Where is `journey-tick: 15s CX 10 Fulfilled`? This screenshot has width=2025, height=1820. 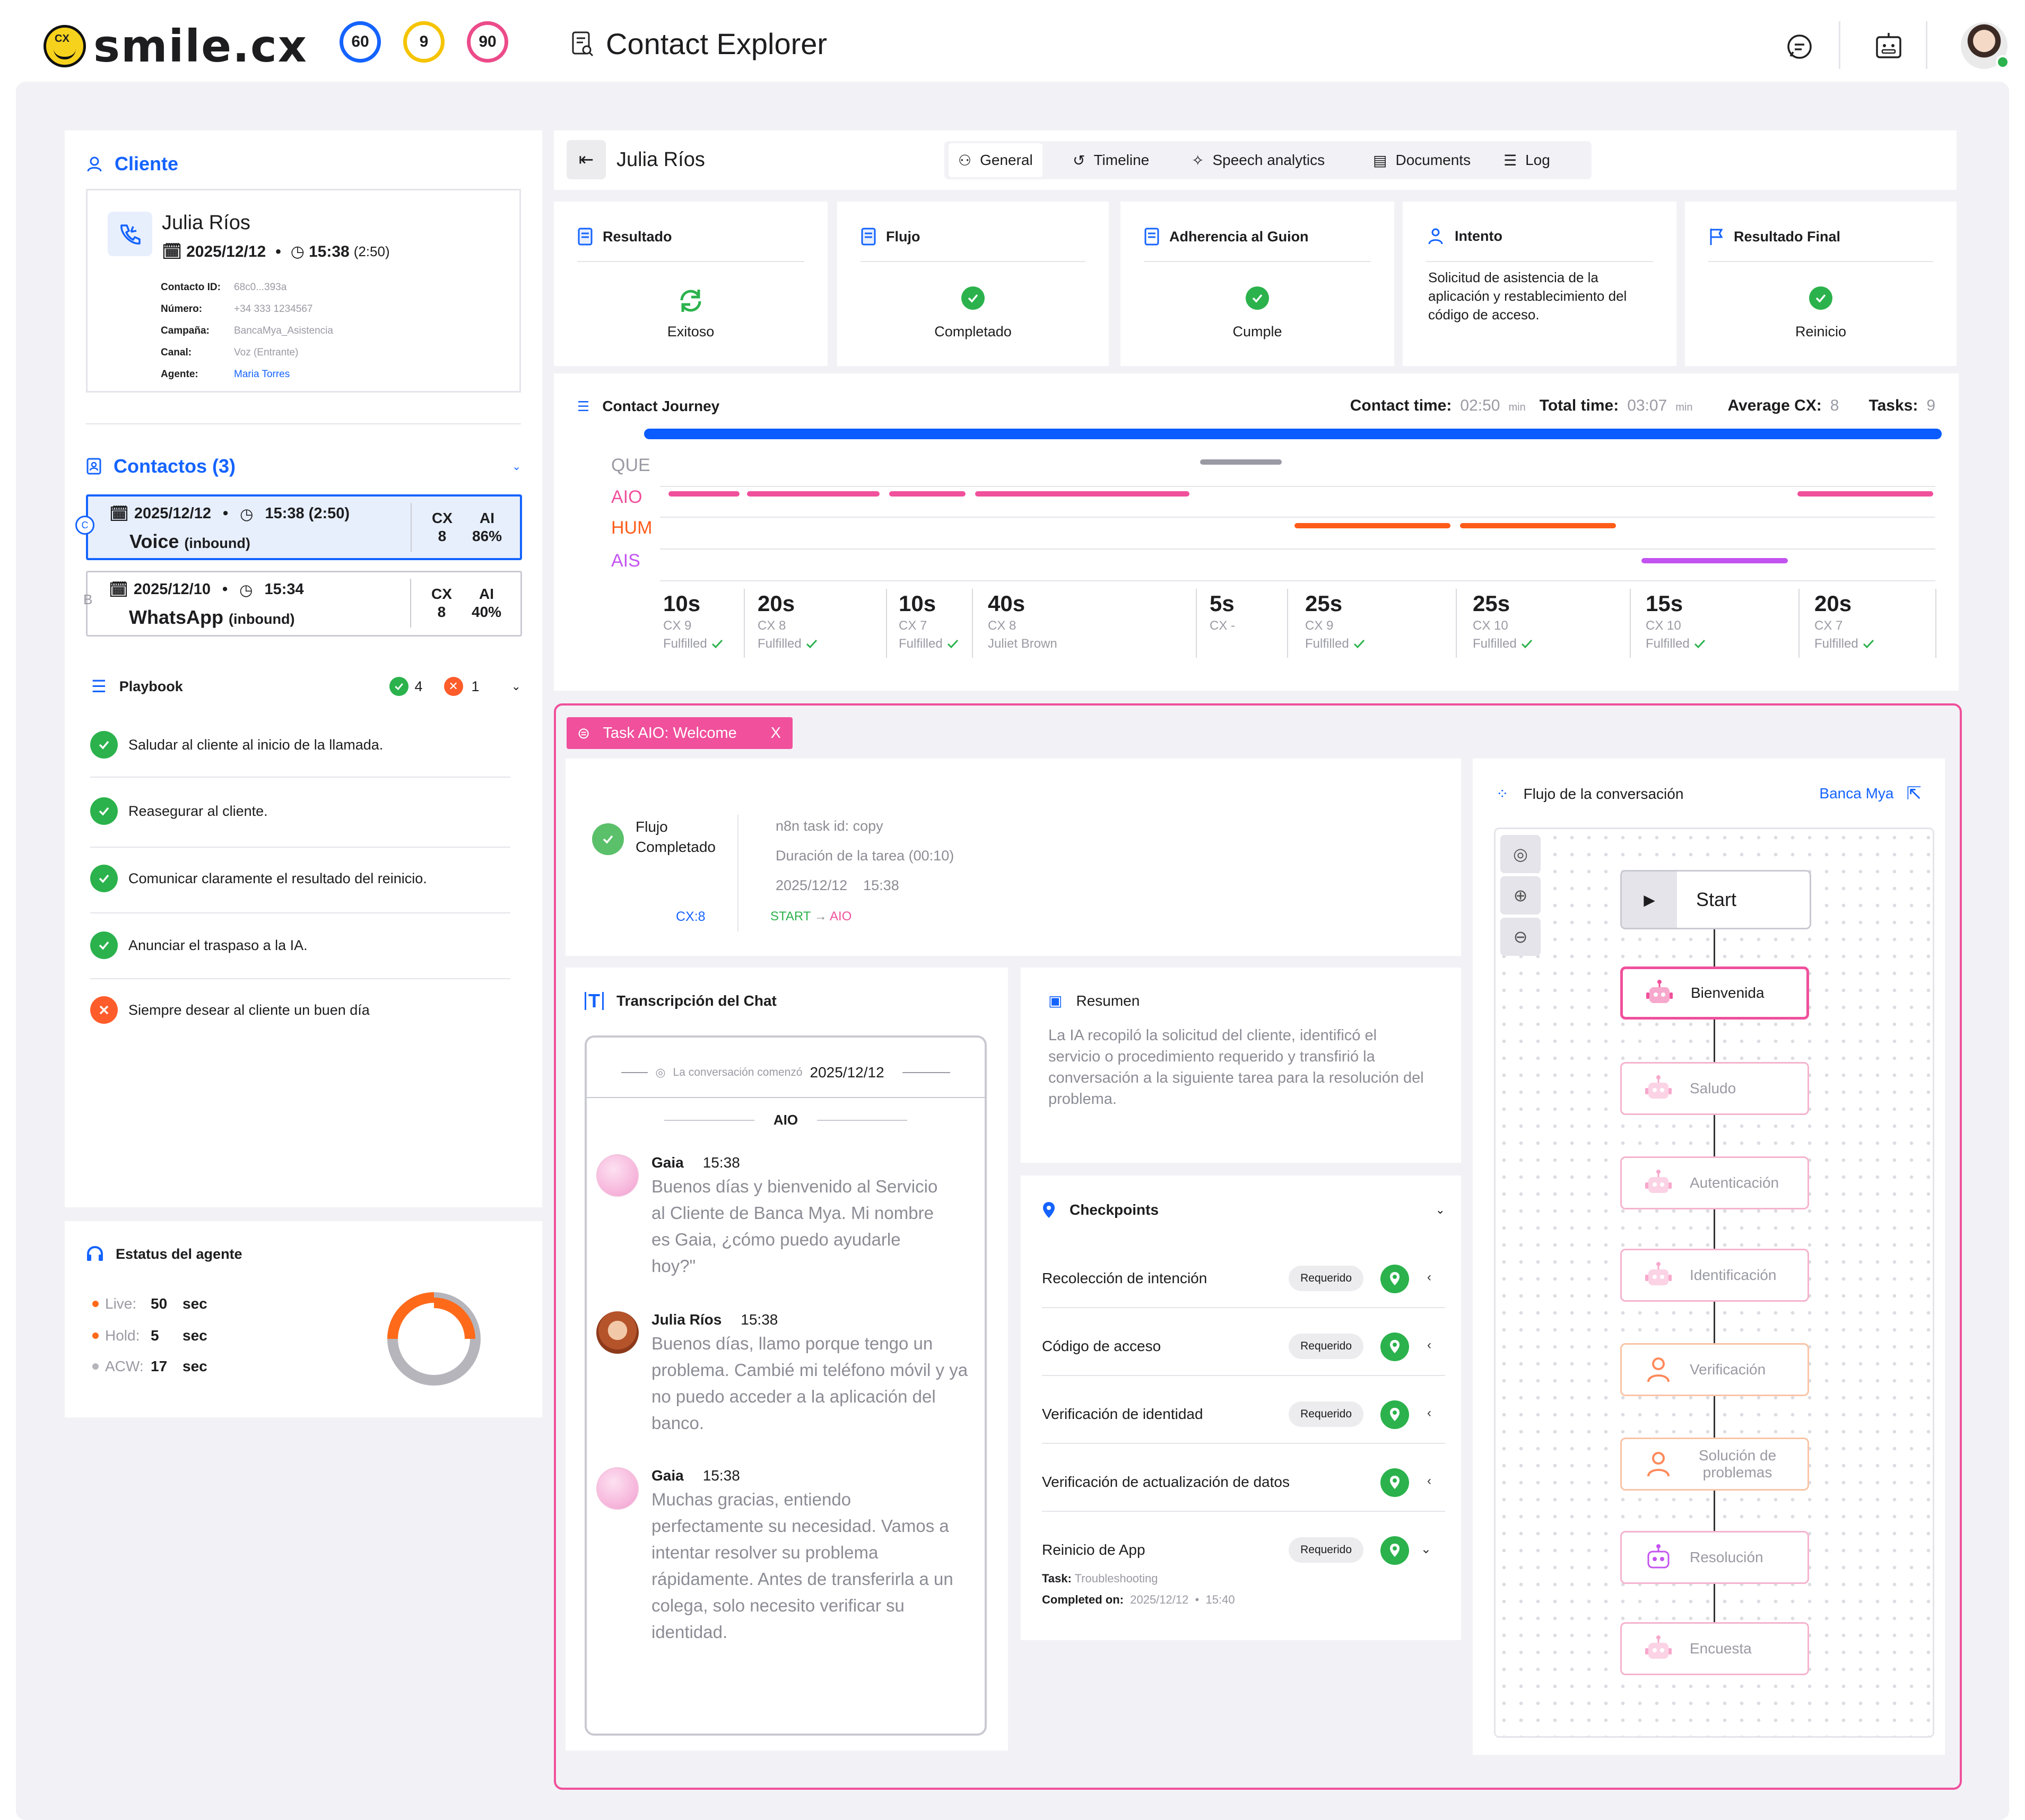
journey-tick: 15s CX 10 Fulfilled is located at coordinates (1676, 621).